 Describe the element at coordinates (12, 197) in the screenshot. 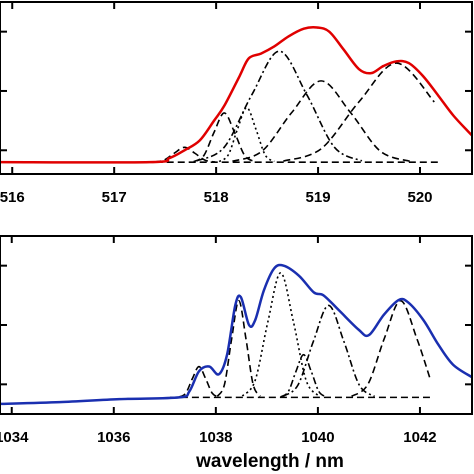

I see `x-tick-label: 516` at that location.